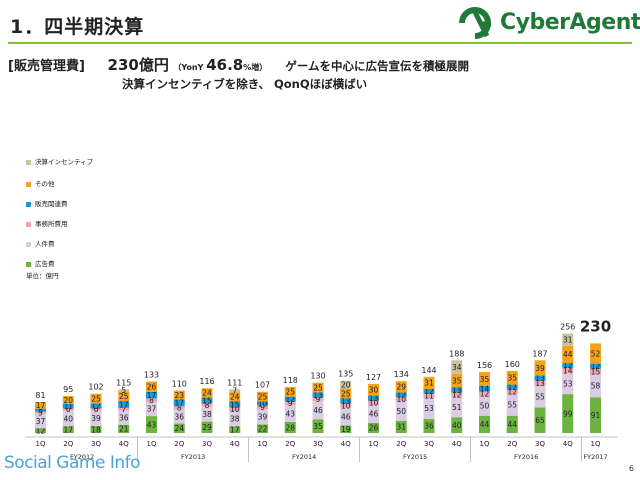  I want to click on segment-value-label: 99, so click(568, 413).